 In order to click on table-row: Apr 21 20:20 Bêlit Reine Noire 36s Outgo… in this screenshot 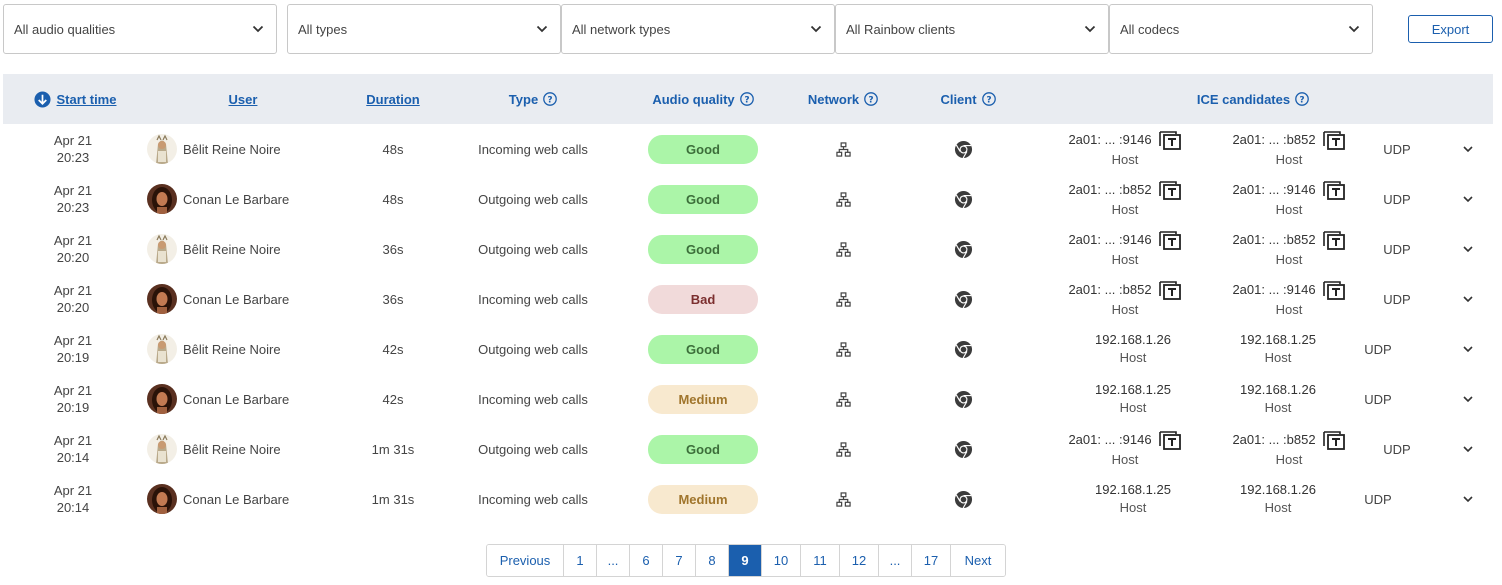, I will do `click(748, 249)`.